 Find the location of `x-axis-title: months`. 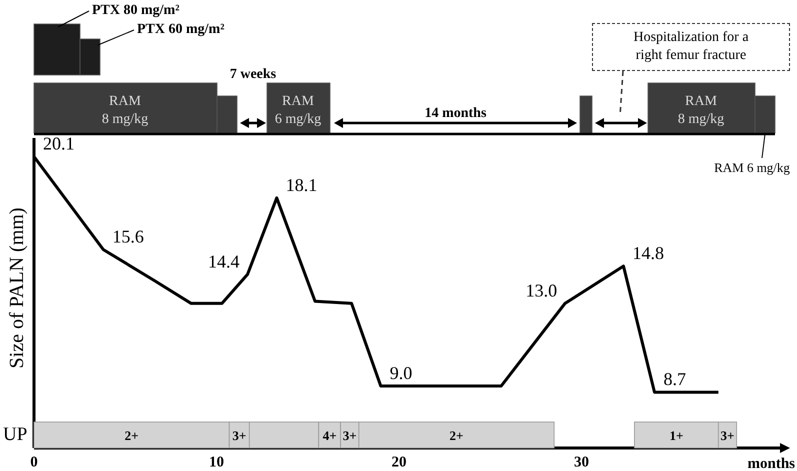

x-axis-title: months is located at coordinates (771, 463).